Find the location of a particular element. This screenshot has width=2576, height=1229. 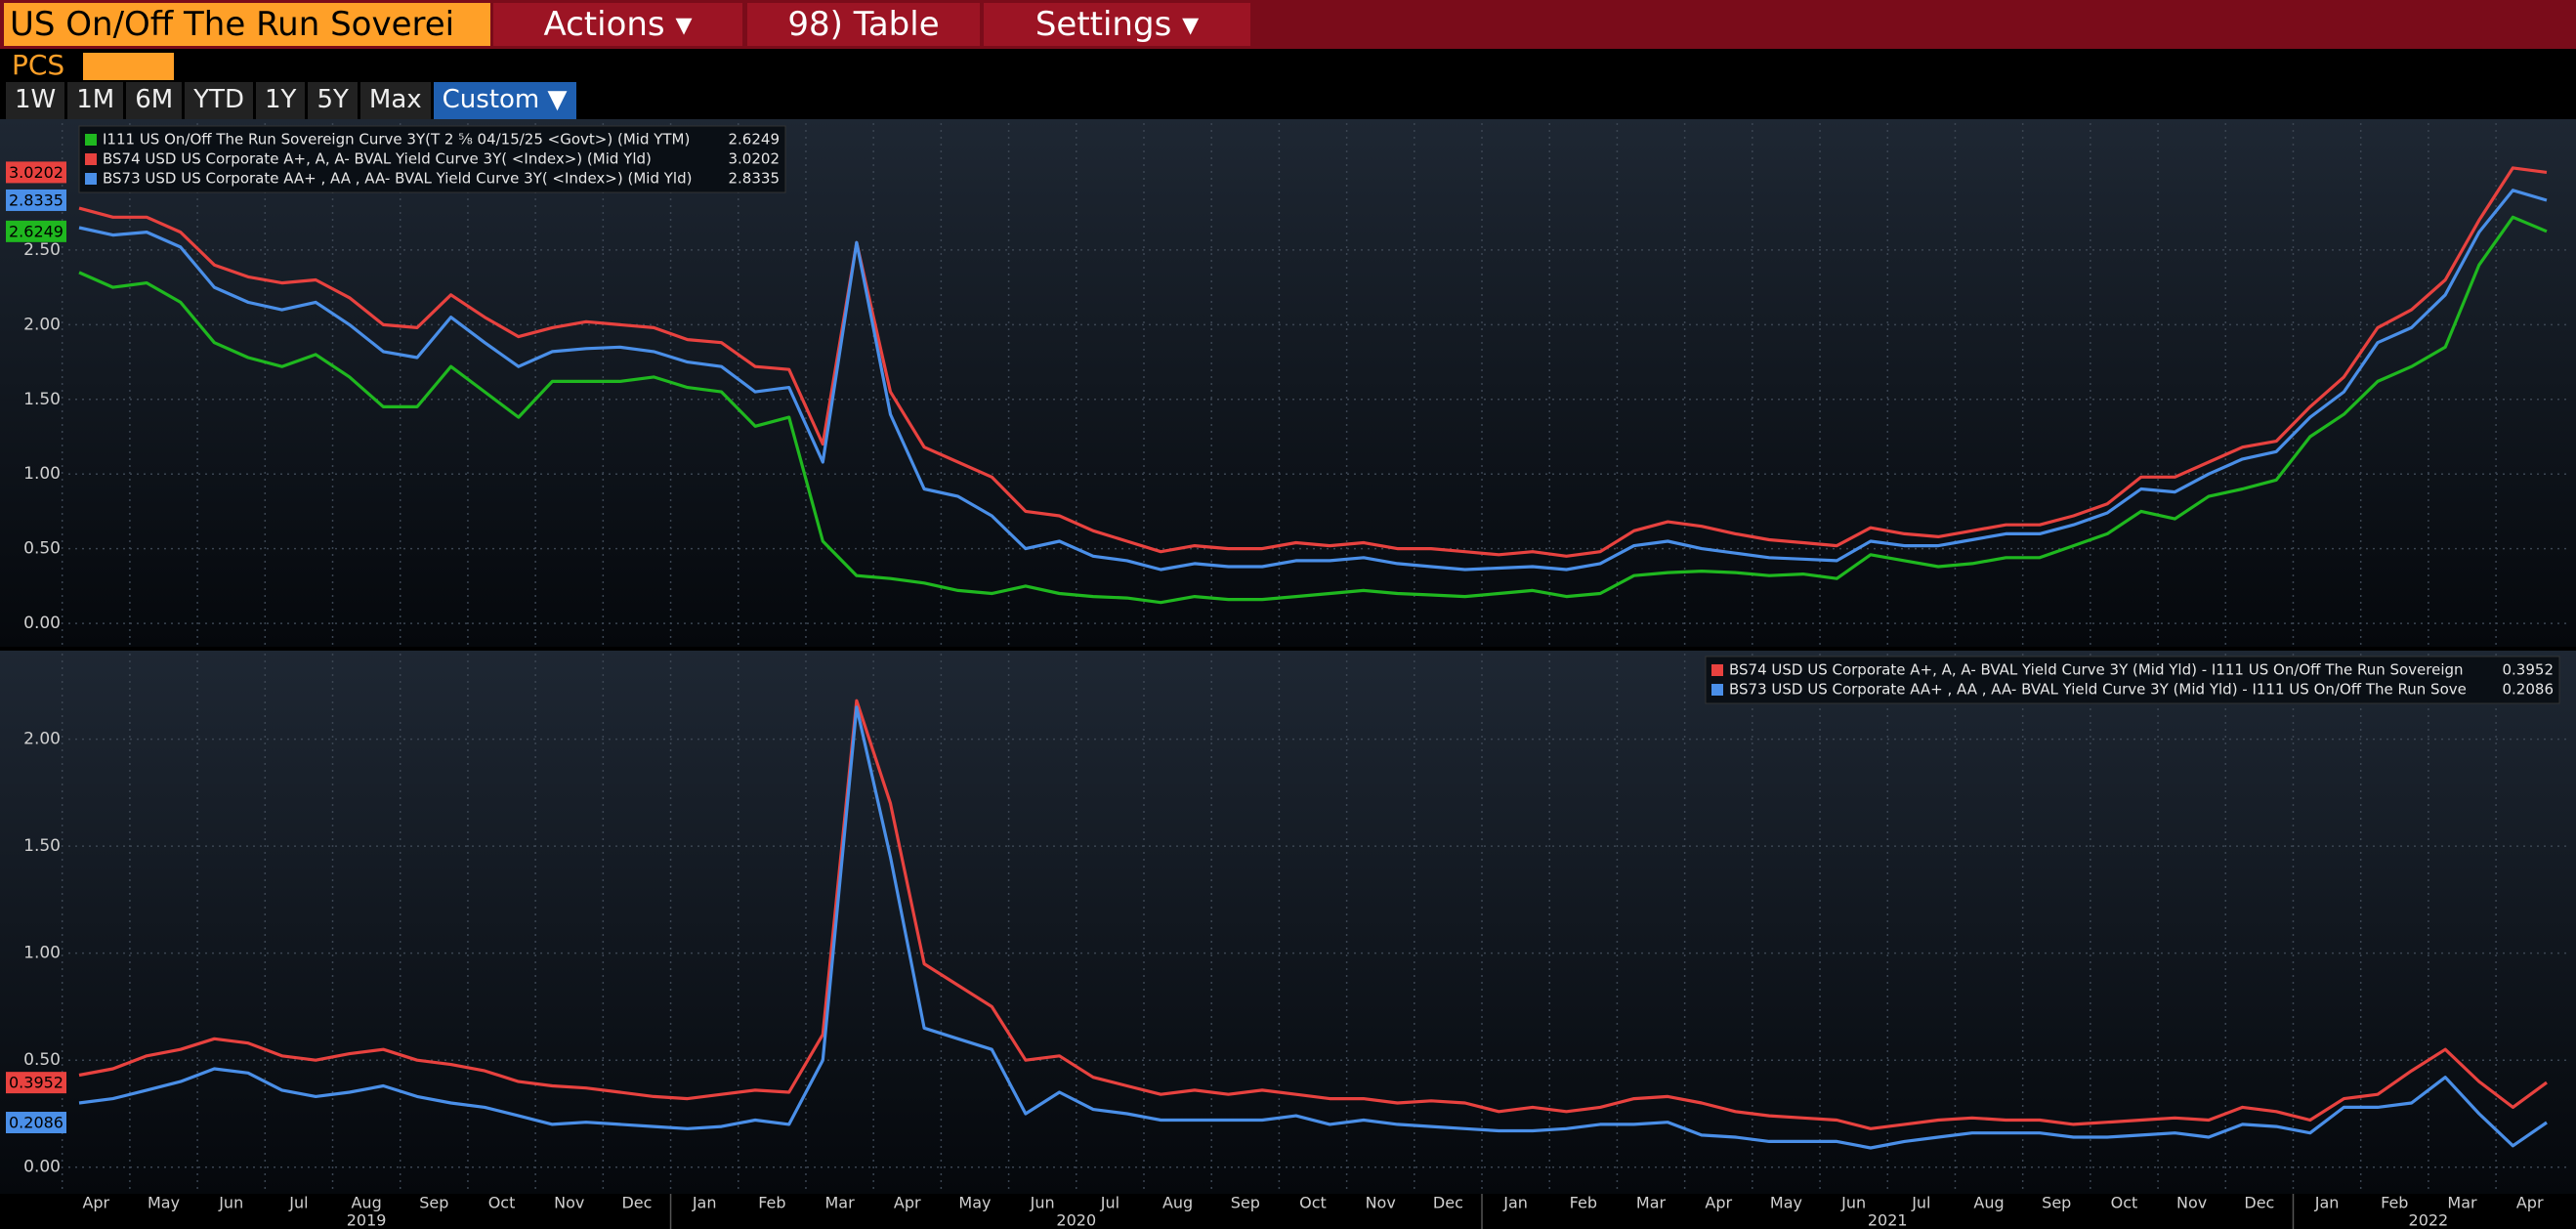

range-button: YTD is located at coordinates (219, 100).